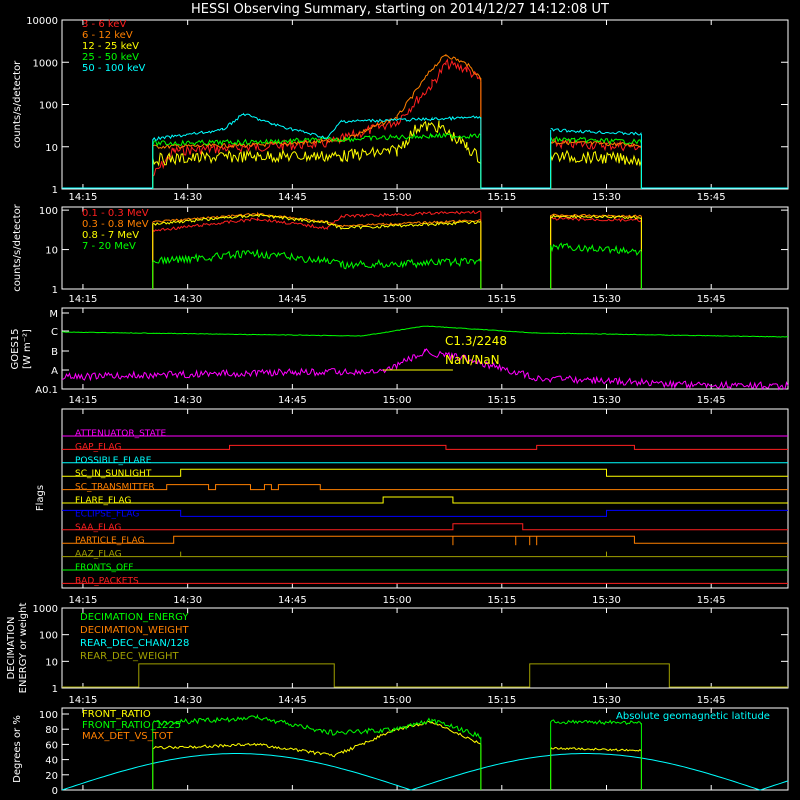  What do you see at coordinates (40, 498) in the screenshot?
I see `flags-ylabel: Flags` at bounding box center [40, 498].